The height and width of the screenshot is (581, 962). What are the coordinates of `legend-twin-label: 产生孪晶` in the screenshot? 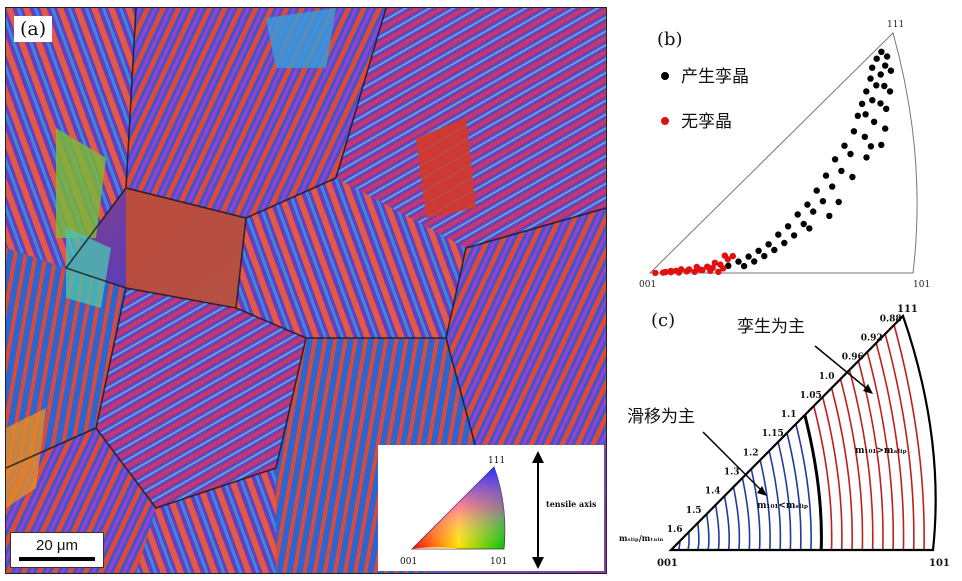 It's located at (715, 77).